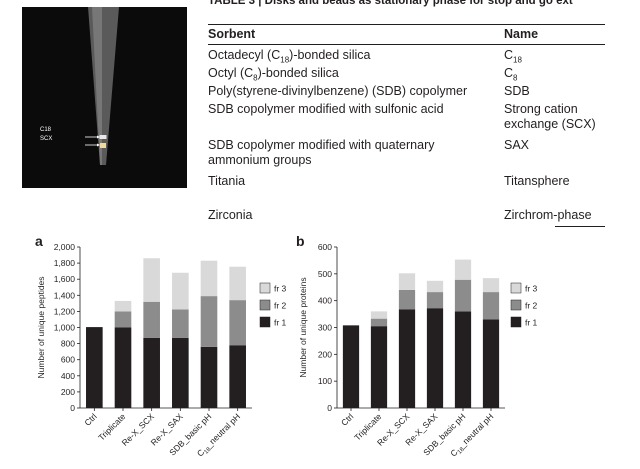 This screenshot has height=469, width=640. Describe the element at coordinates (406, 44) in the screenshot. I see `table-header-rule` at that location.